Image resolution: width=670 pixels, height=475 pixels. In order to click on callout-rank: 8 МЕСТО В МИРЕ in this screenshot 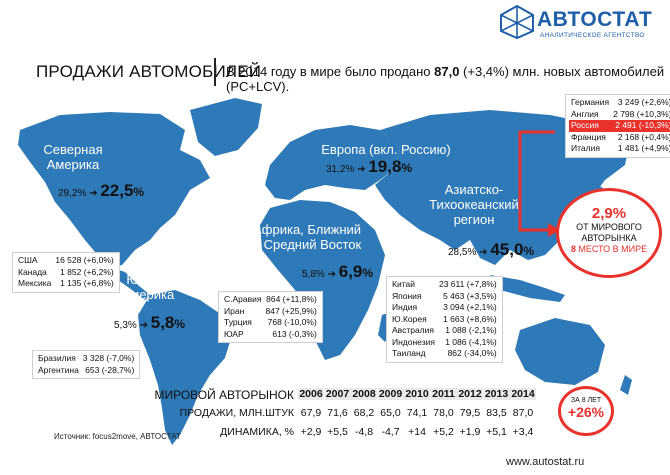, I will do `click(609, 249)`.